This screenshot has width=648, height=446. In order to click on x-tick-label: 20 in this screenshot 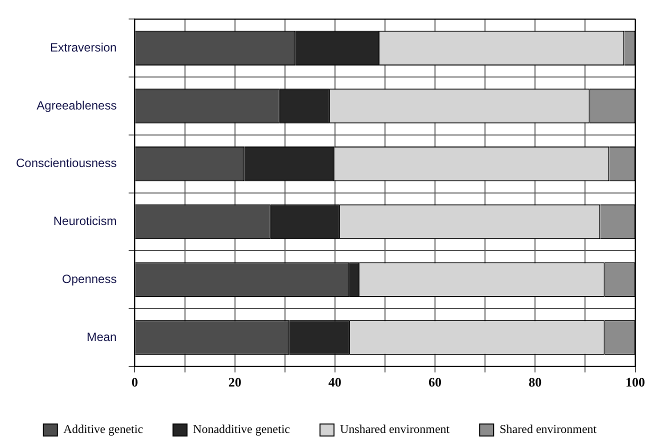, I will do `click(235, 382)`.